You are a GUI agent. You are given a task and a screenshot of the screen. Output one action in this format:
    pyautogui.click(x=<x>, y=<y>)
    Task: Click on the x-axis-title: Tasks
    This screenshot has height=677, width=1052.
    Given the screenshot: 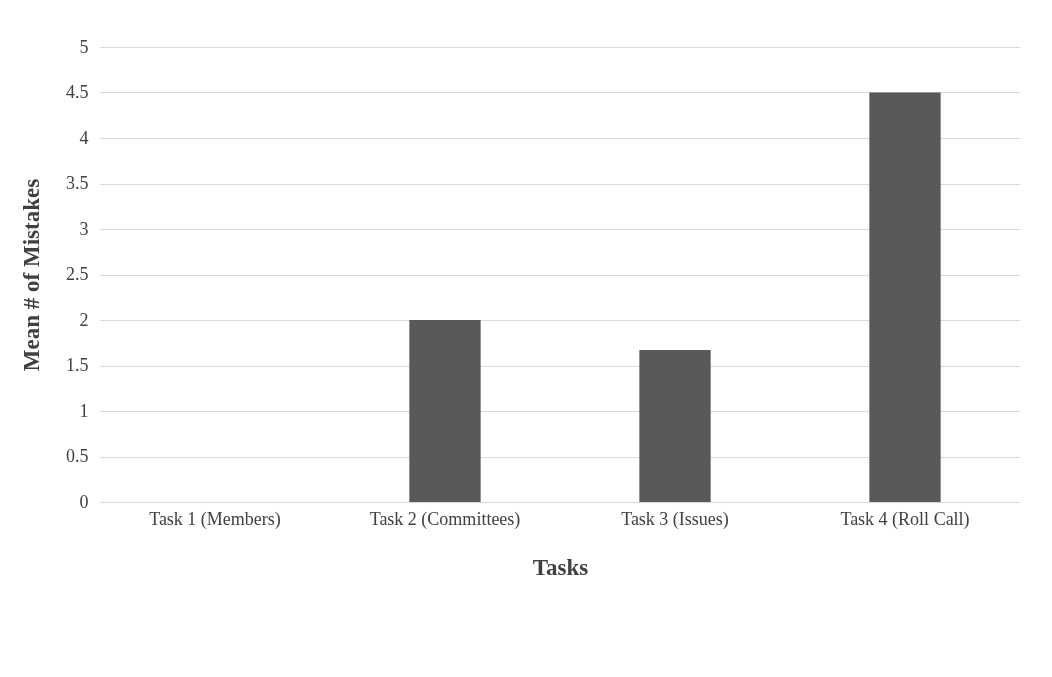 What is the action you would take?
    pyautogui.click(x=560, y=567)
    